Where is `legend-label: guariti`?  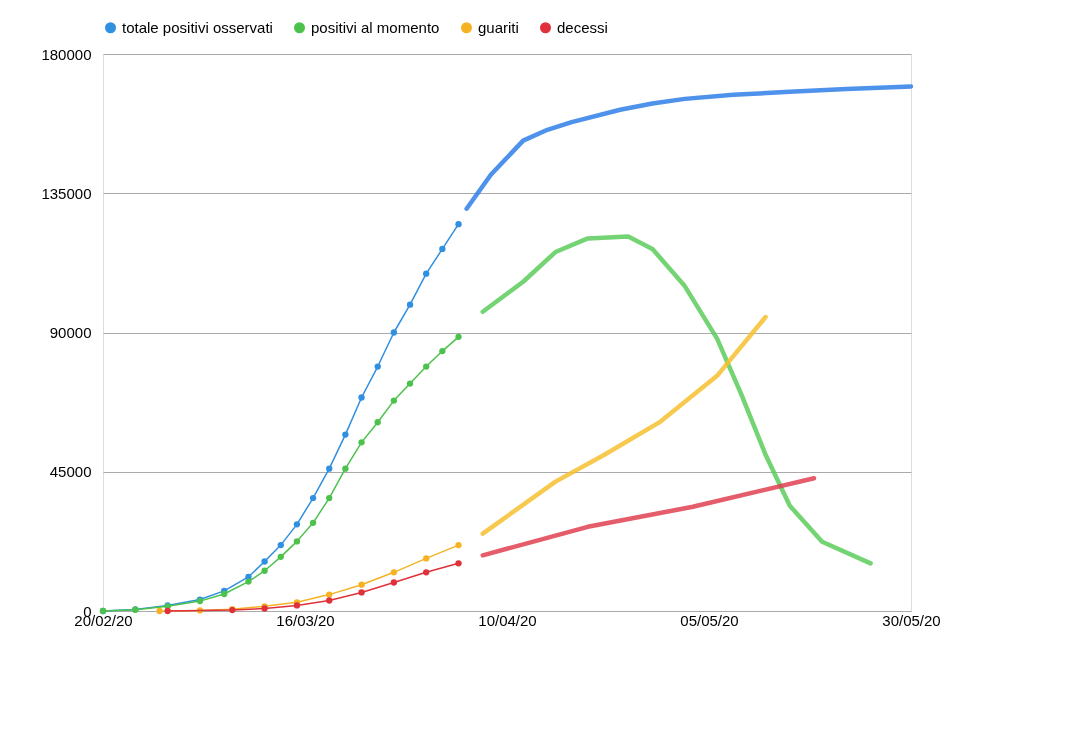 legend-label: guariti is located at coordinates (498, 27).